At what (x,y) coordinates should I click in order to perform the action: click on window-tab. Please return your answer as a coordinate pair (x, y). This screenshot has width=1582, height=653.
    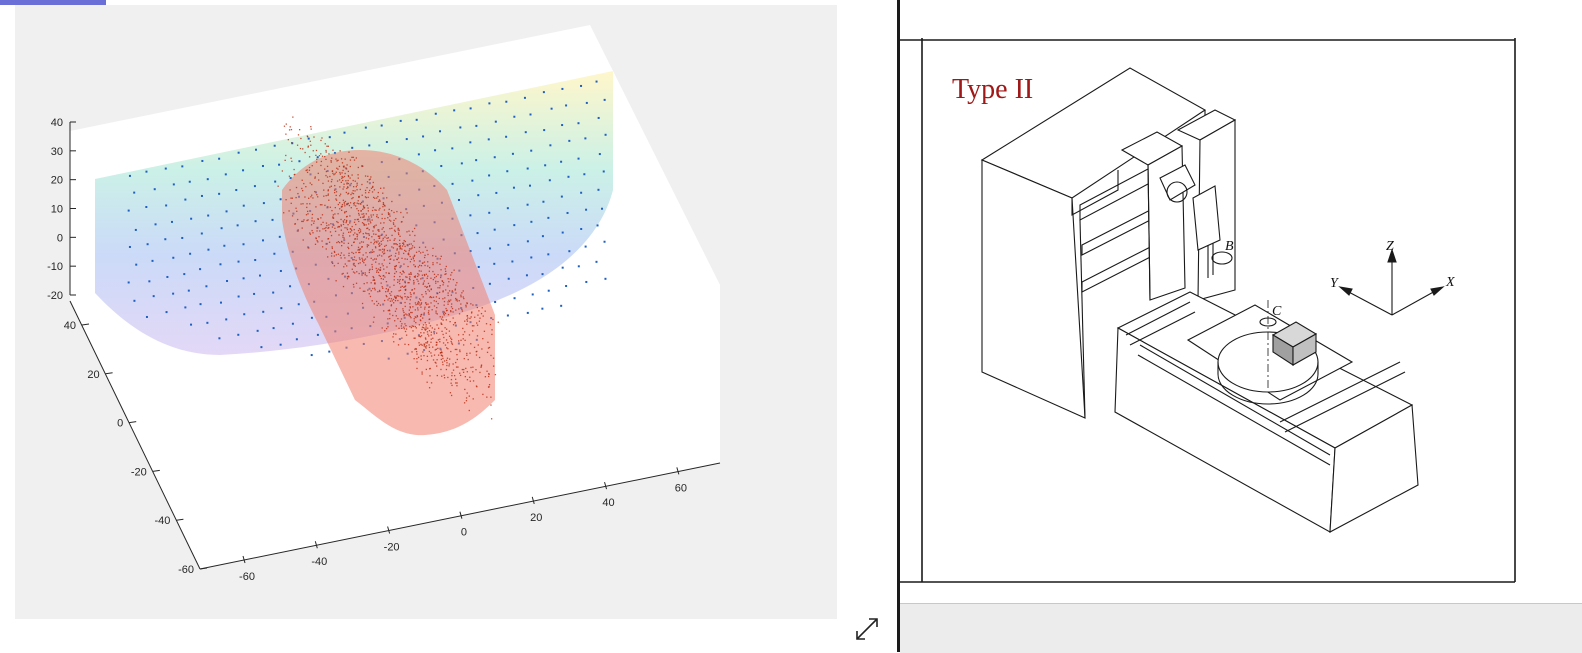
    Looking at the image, I should click on (53, 2).